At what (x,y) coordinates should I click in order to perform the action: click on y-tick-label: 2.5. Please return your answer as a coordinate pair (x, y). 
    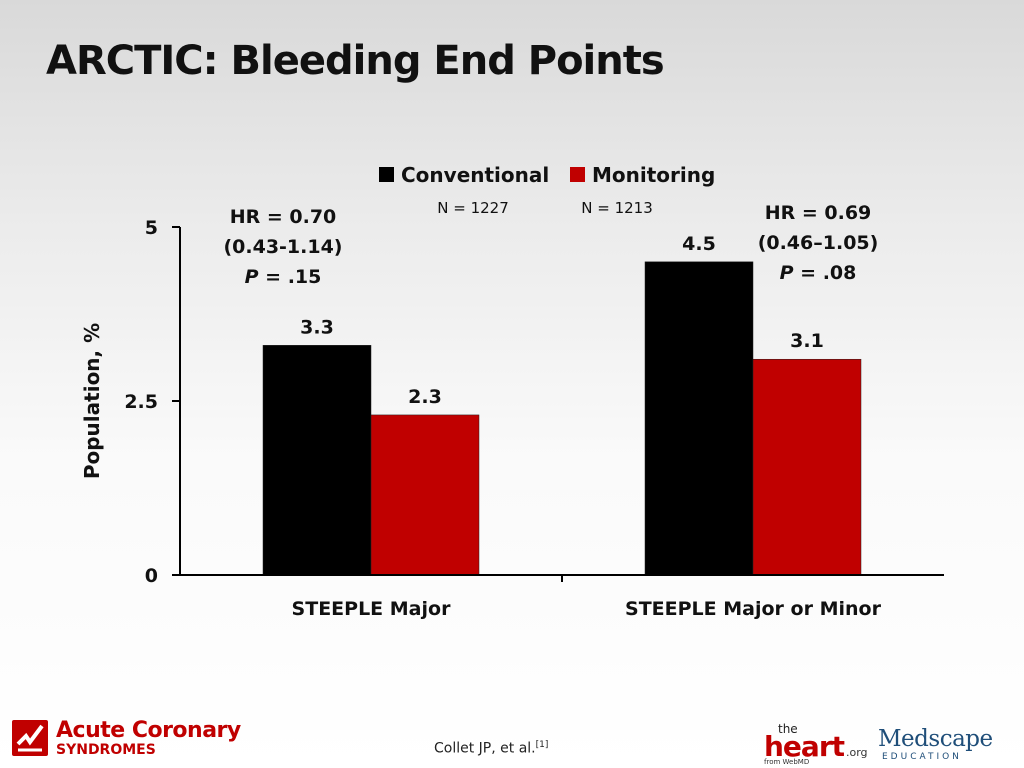
    Looking at the image, I should click on (141, 402).